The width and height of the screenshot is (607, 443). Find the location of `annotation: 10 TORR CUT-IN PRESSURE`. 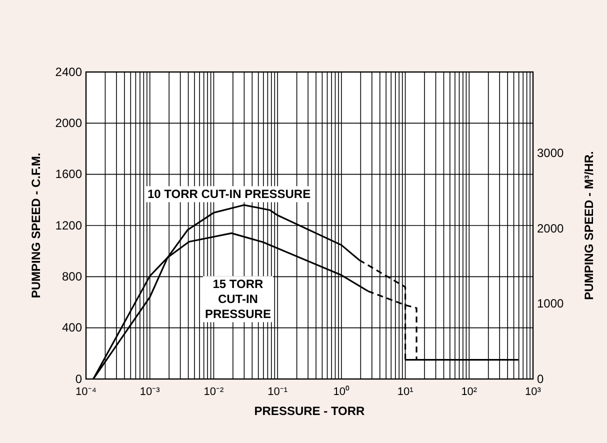

annotation: 10 TORR CUT-IN PRESSURE is located at coordinates (229, 194).